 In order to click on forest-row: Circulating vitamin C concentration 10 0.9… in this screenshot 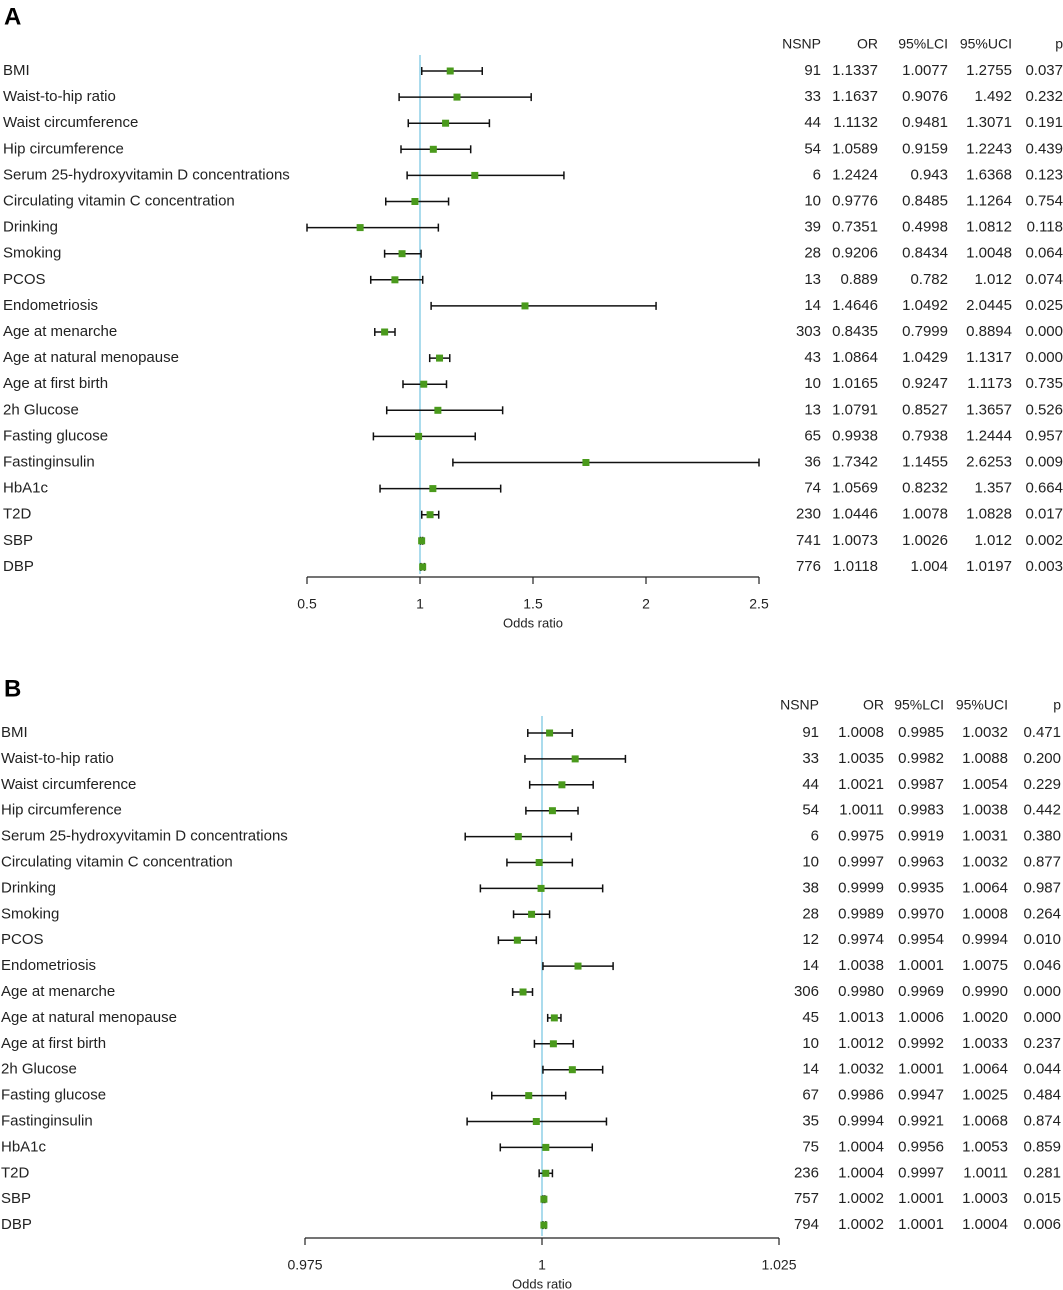, I will do `click(533, 200)`.